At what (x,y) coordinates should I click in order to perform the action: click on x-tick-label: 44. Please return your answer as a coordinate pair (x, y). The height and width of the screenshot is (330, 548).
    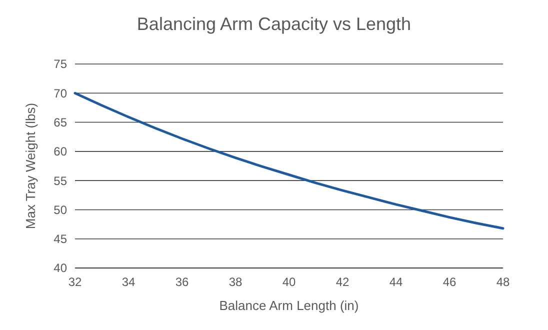
    Looking at the image, I should click on (396, 282).